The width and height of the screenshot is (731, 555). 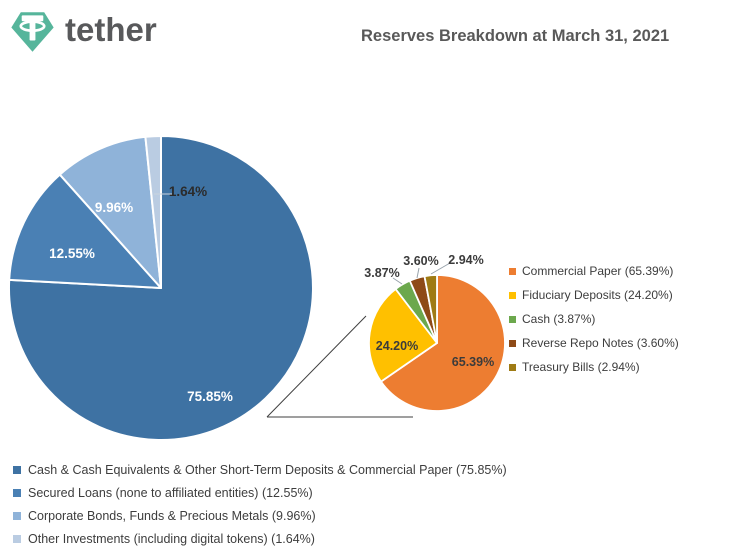 I want to click on data-label-corporate-bonds-funds-precious-metals: 9.96%, so click(x=114, y=207).